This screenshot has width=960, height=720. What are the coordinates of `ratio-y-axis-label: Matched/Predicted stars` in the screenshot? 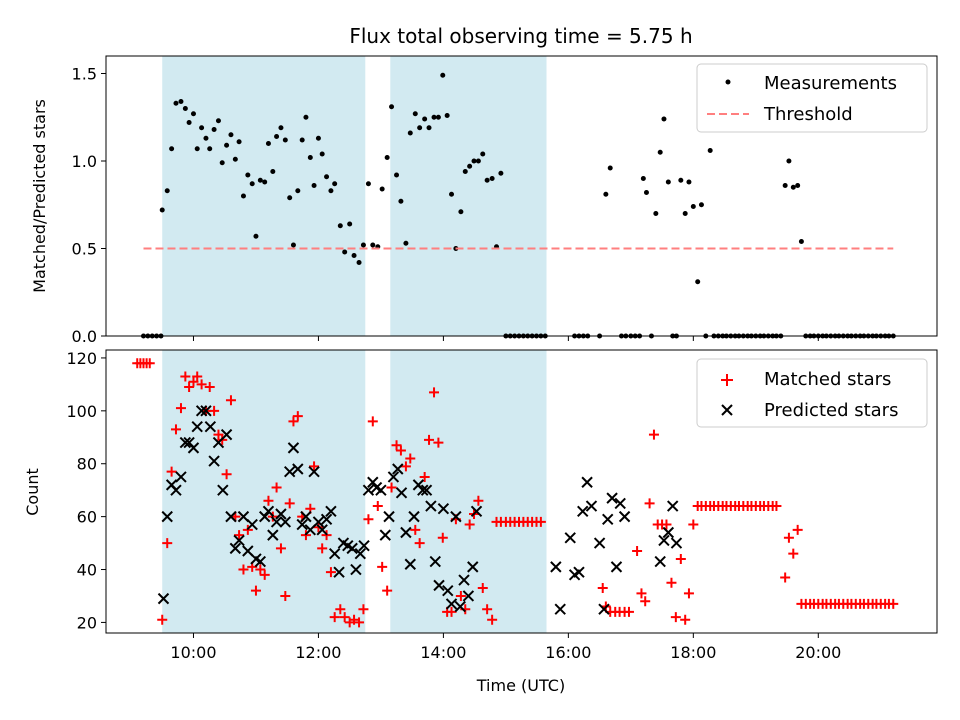 It's located at (39, 196).